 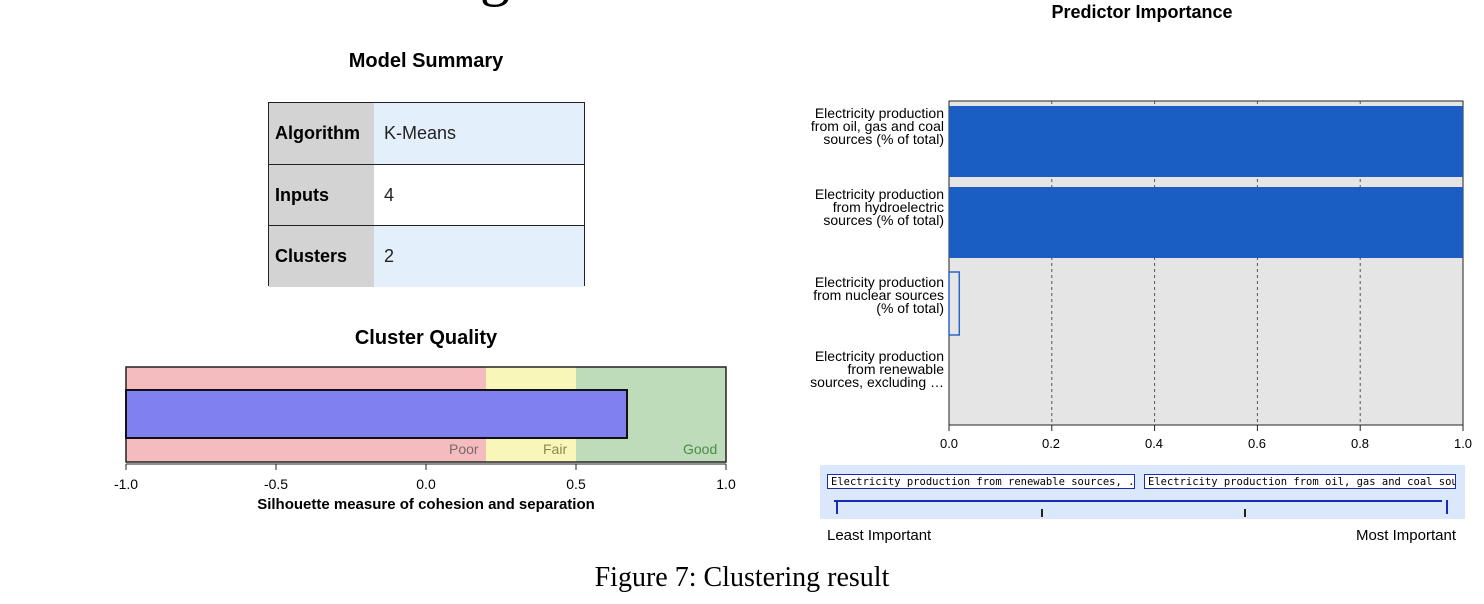 I want to click on quality-tick-label: 0.0, so click(x=426, y=484).